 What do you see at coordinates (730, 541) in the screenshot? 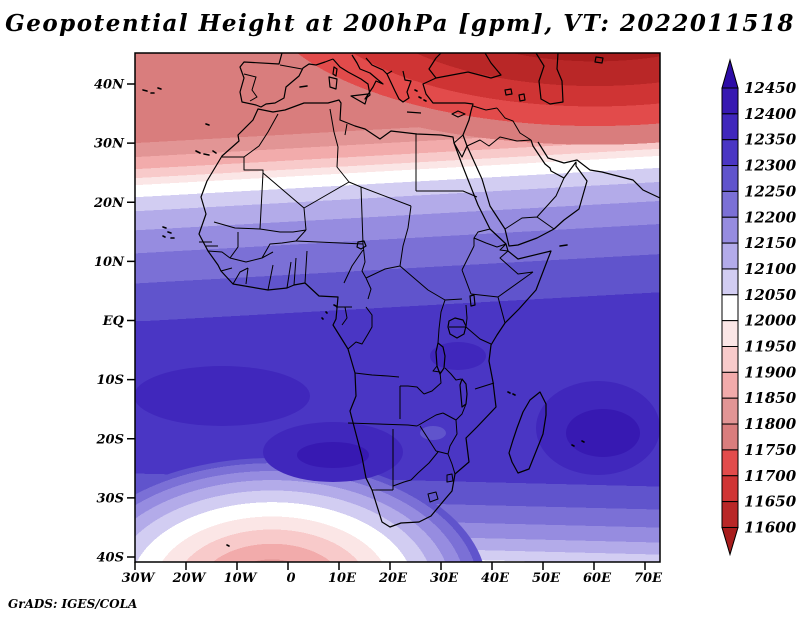
I see `colorbar-arrow-bottom` at bounding box center [730, 541].